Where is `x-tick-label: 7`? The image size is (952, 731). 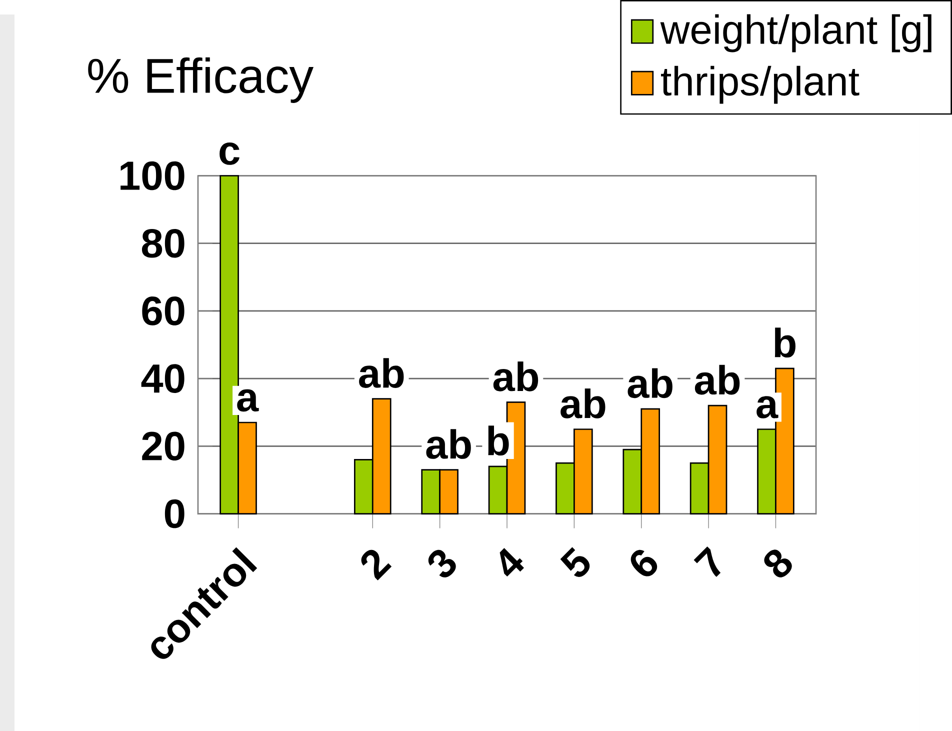 x-tick-label: 7 is located at coordinates (707, 561).